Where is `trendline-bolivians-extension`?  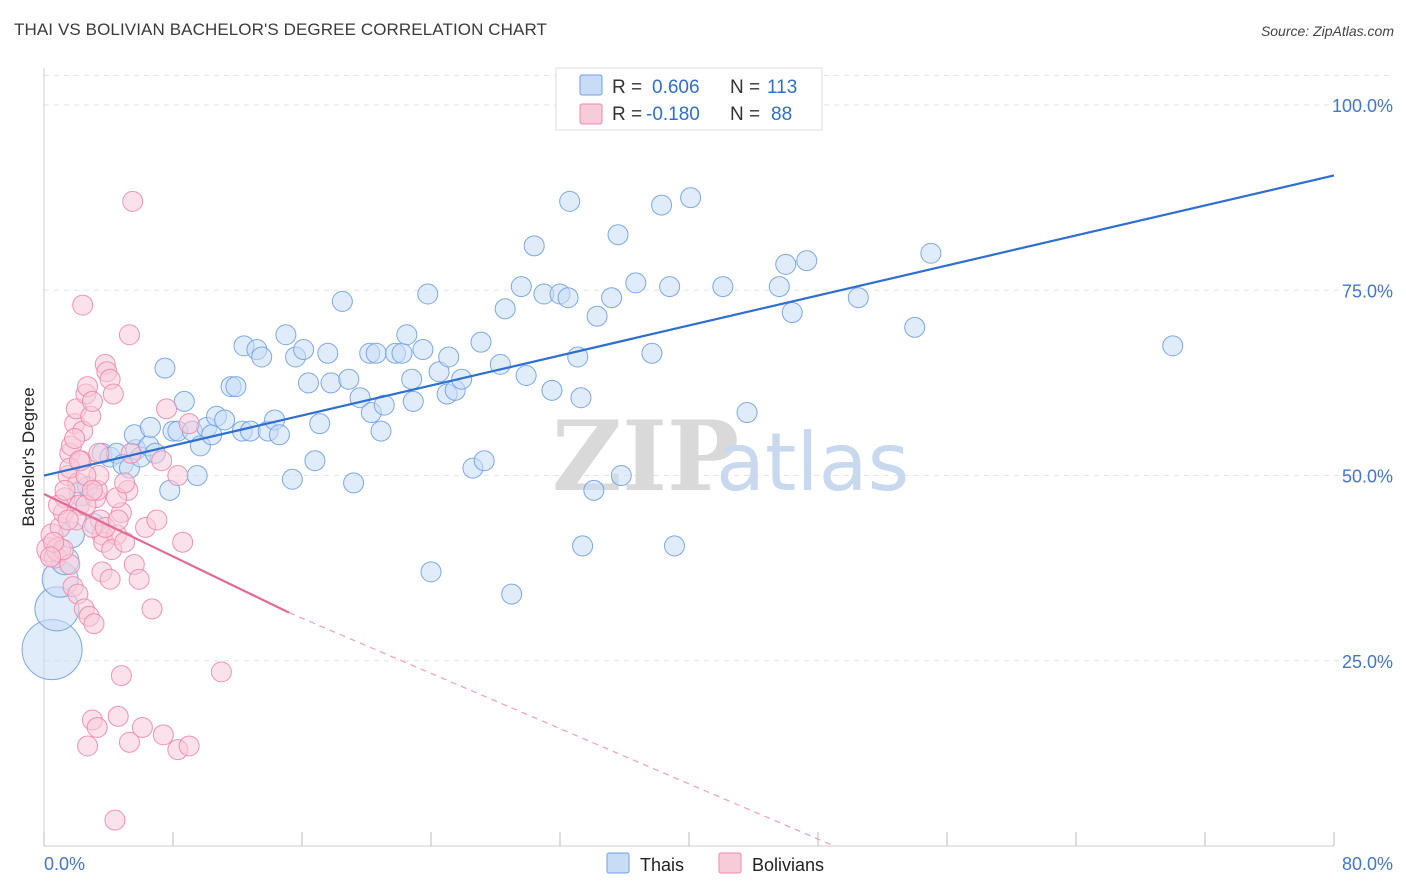 trendline-bolivians-extension is located at coordinates (561, 729).